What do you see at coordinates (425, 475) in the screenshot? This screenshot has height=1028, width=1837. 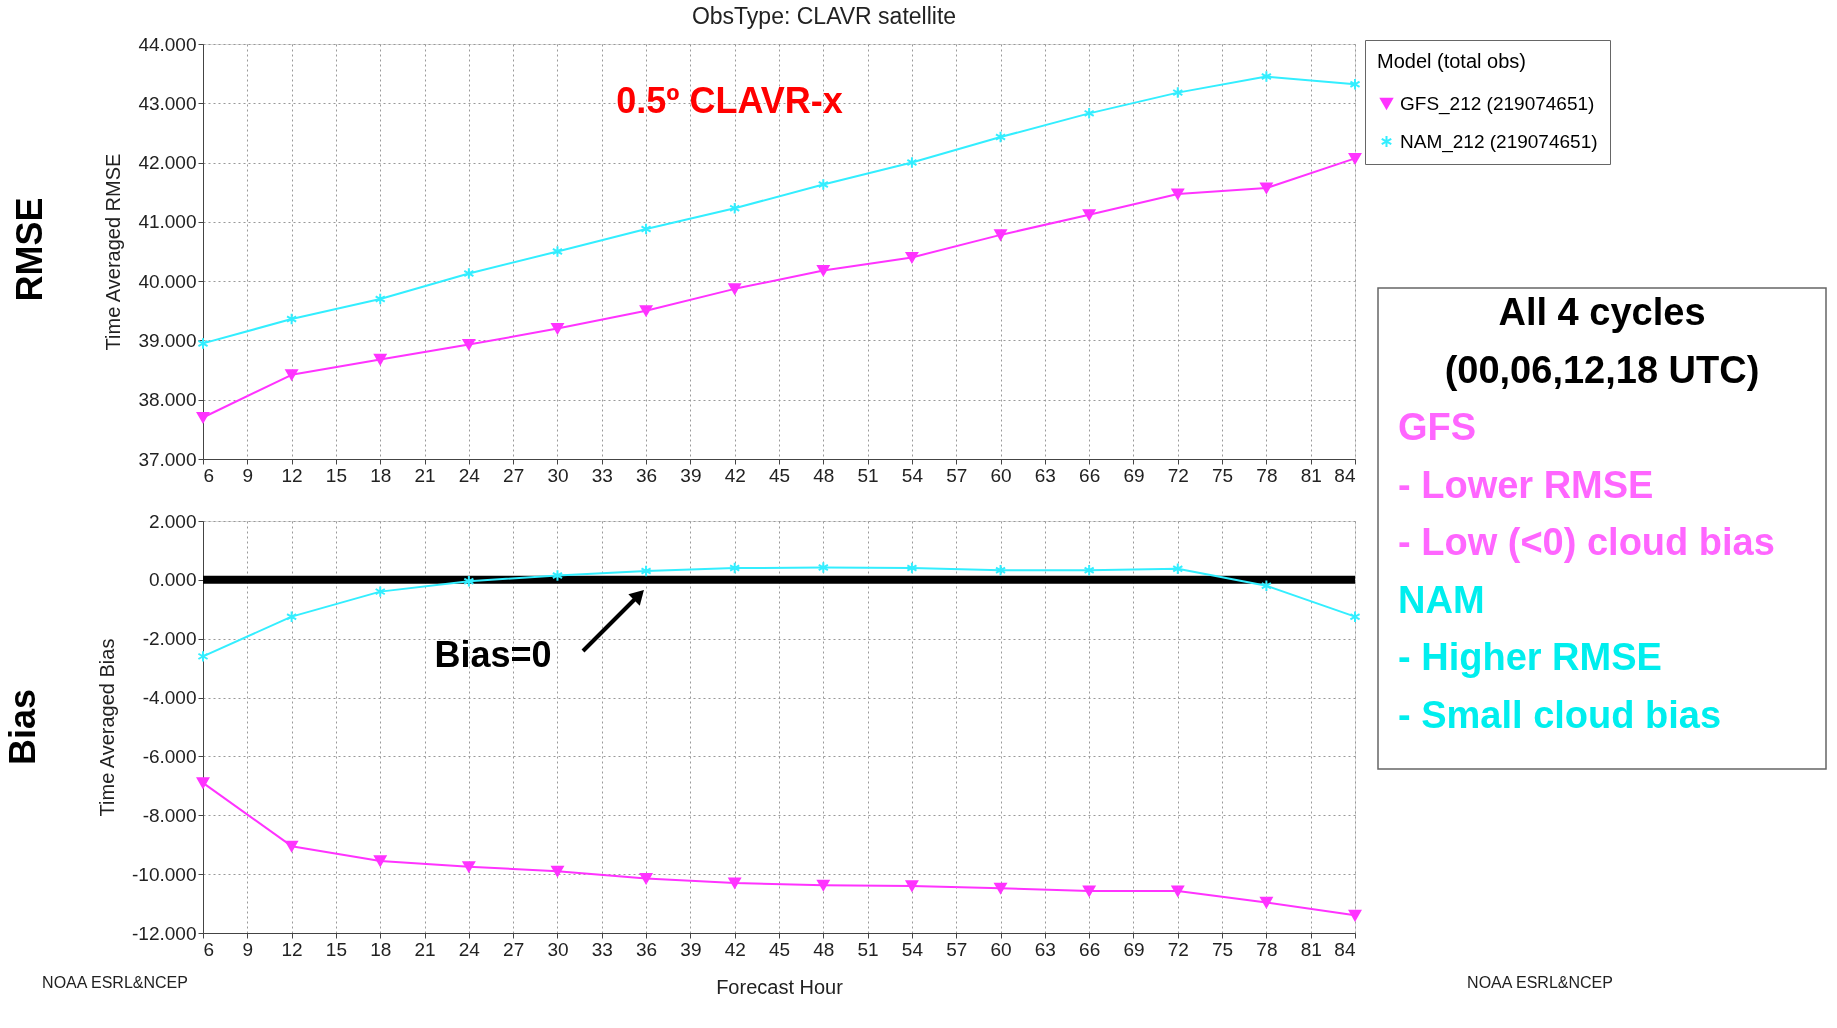 I see `x-tick-label: 21` at bounding box center [425, 475].